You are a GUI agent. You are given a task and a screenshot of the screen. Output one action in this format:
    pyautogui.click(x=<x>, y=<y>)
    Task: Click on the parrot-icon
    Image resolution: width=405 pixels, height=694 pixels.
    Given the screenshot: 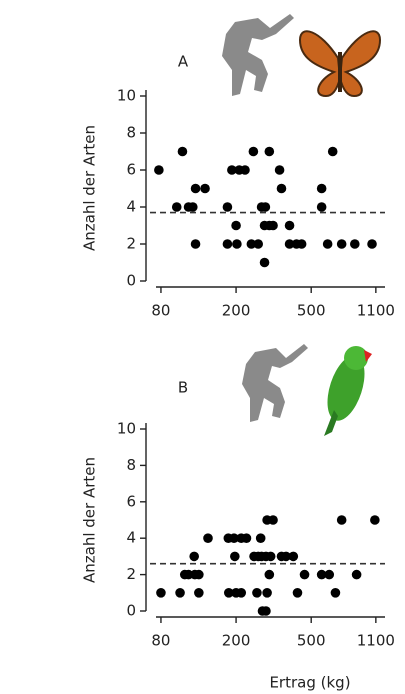 What is the action you would take?
    pyautogui.click(x=348, y=391)
    